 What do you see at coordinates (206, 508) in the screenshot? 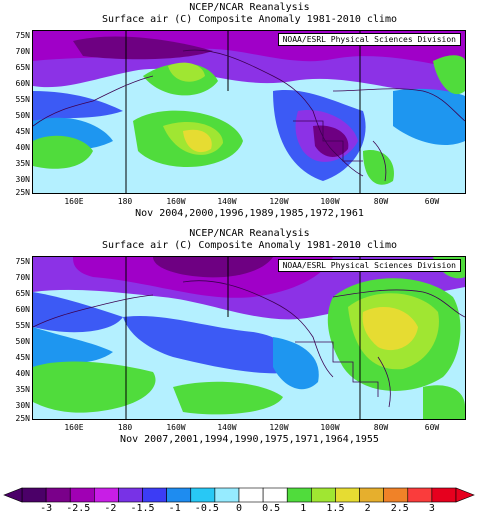
I see `colorbar-tick-label: -0.5` at bounding box center [206, 508].